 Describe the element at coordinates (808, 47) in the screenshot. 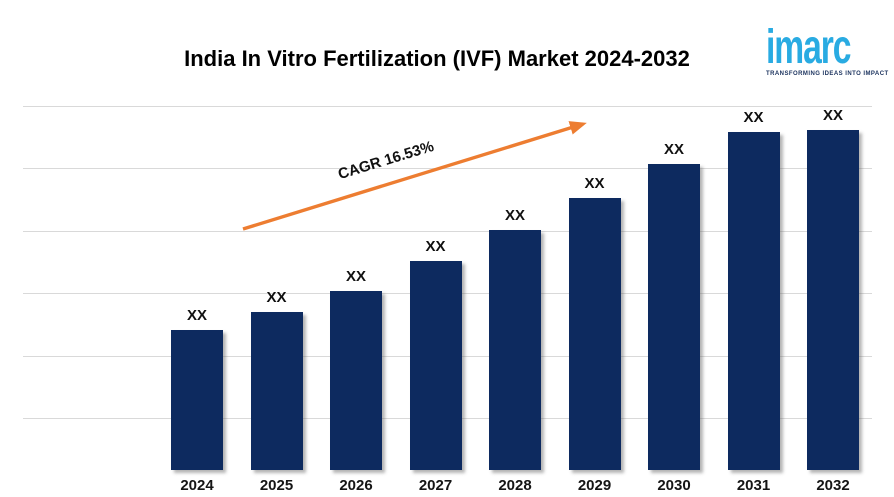

I see `imarc-logo-wordmark: imarc` at that location.